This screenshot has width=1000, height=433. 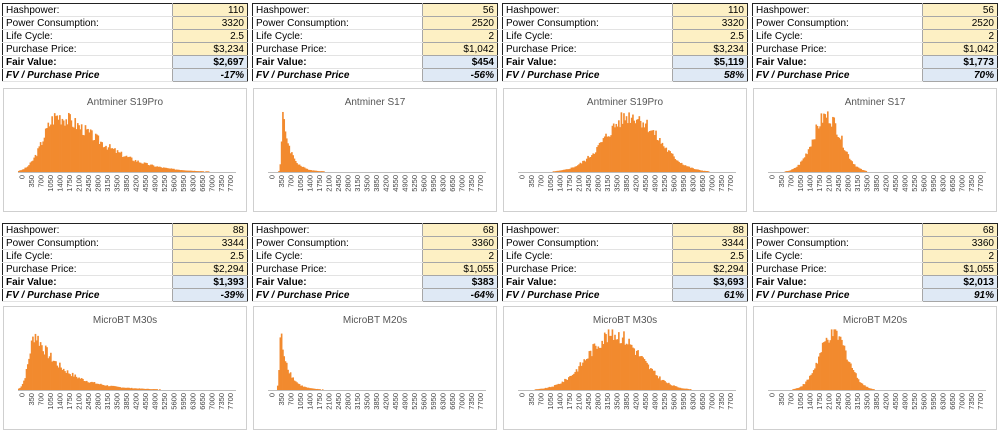 What do you see at coordinates (569, 401) in the screenshot?
I see `x-tick-label: 1750` at bounding box center [569, 401].